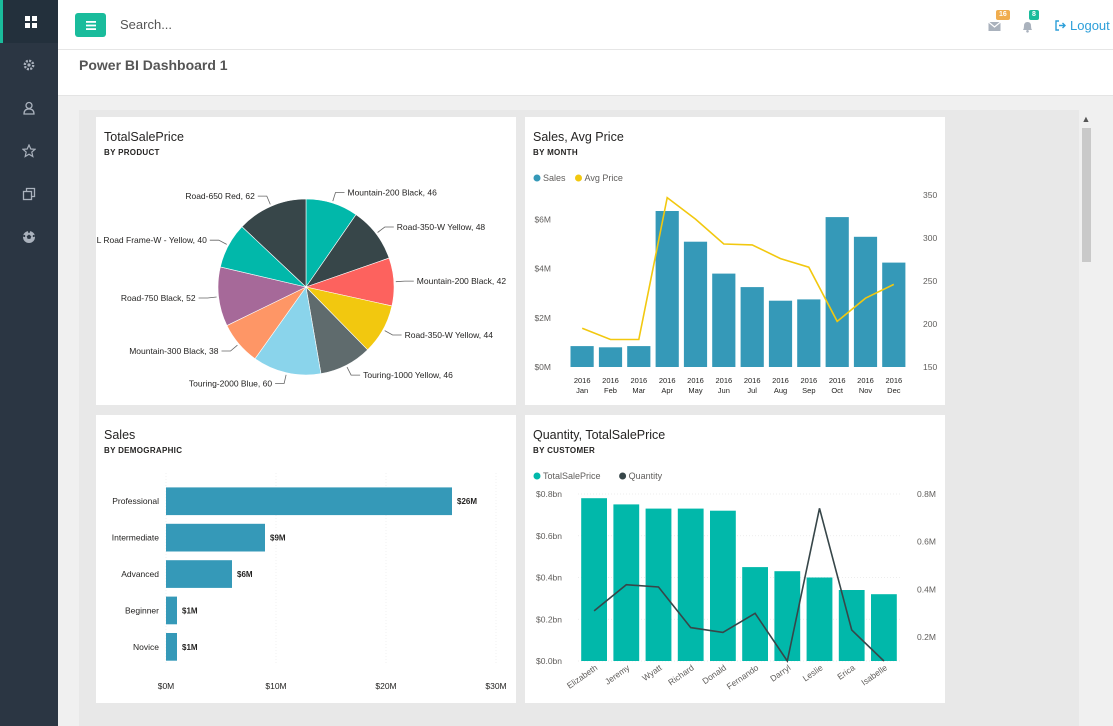 The width and height of the screenshot is (1113, 726). I want to click on page-header: Power BI Dashboard 1, so click(585, 73).